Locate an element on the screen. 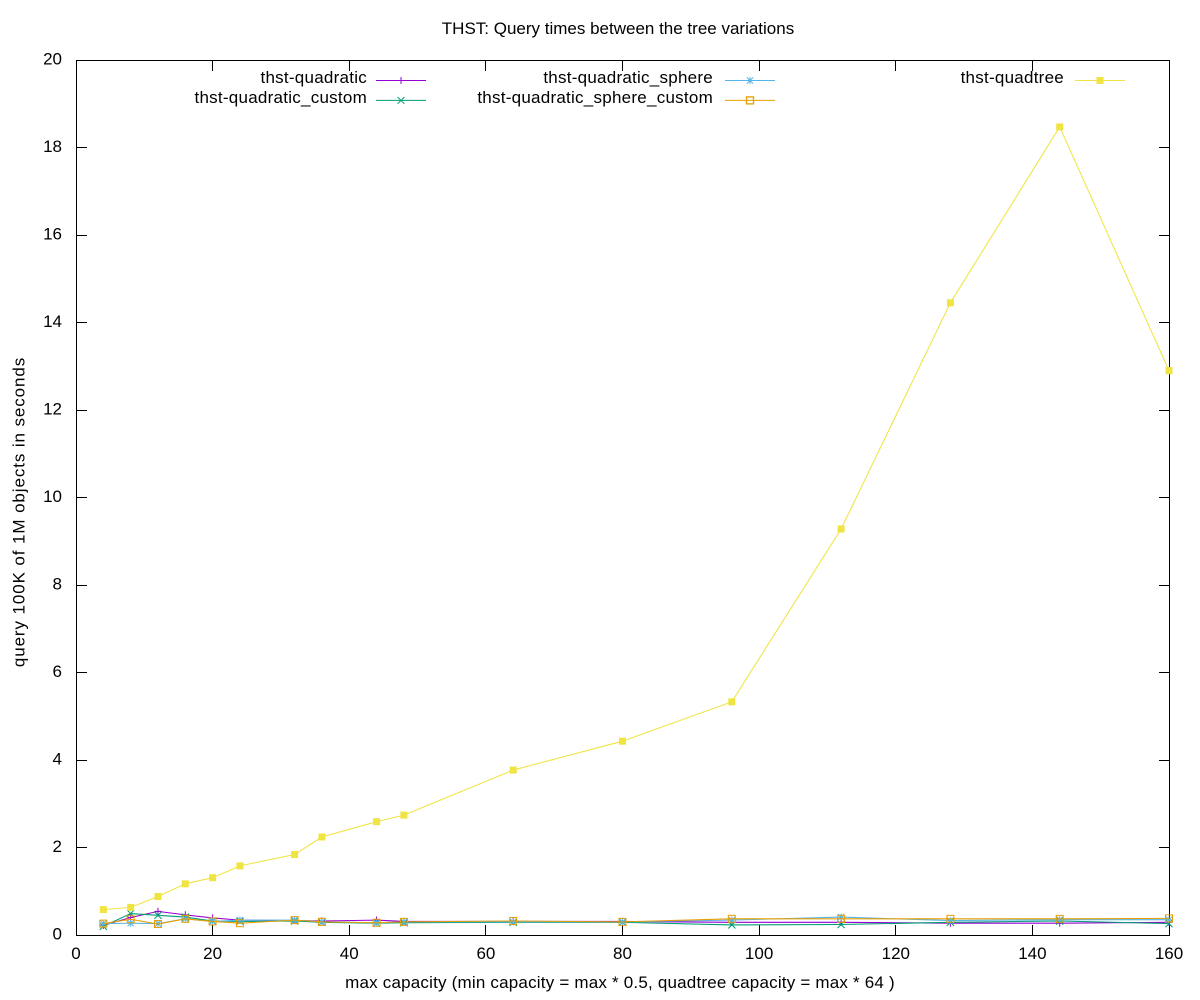  svg-text: 14 is located at coordinates (52, 321).